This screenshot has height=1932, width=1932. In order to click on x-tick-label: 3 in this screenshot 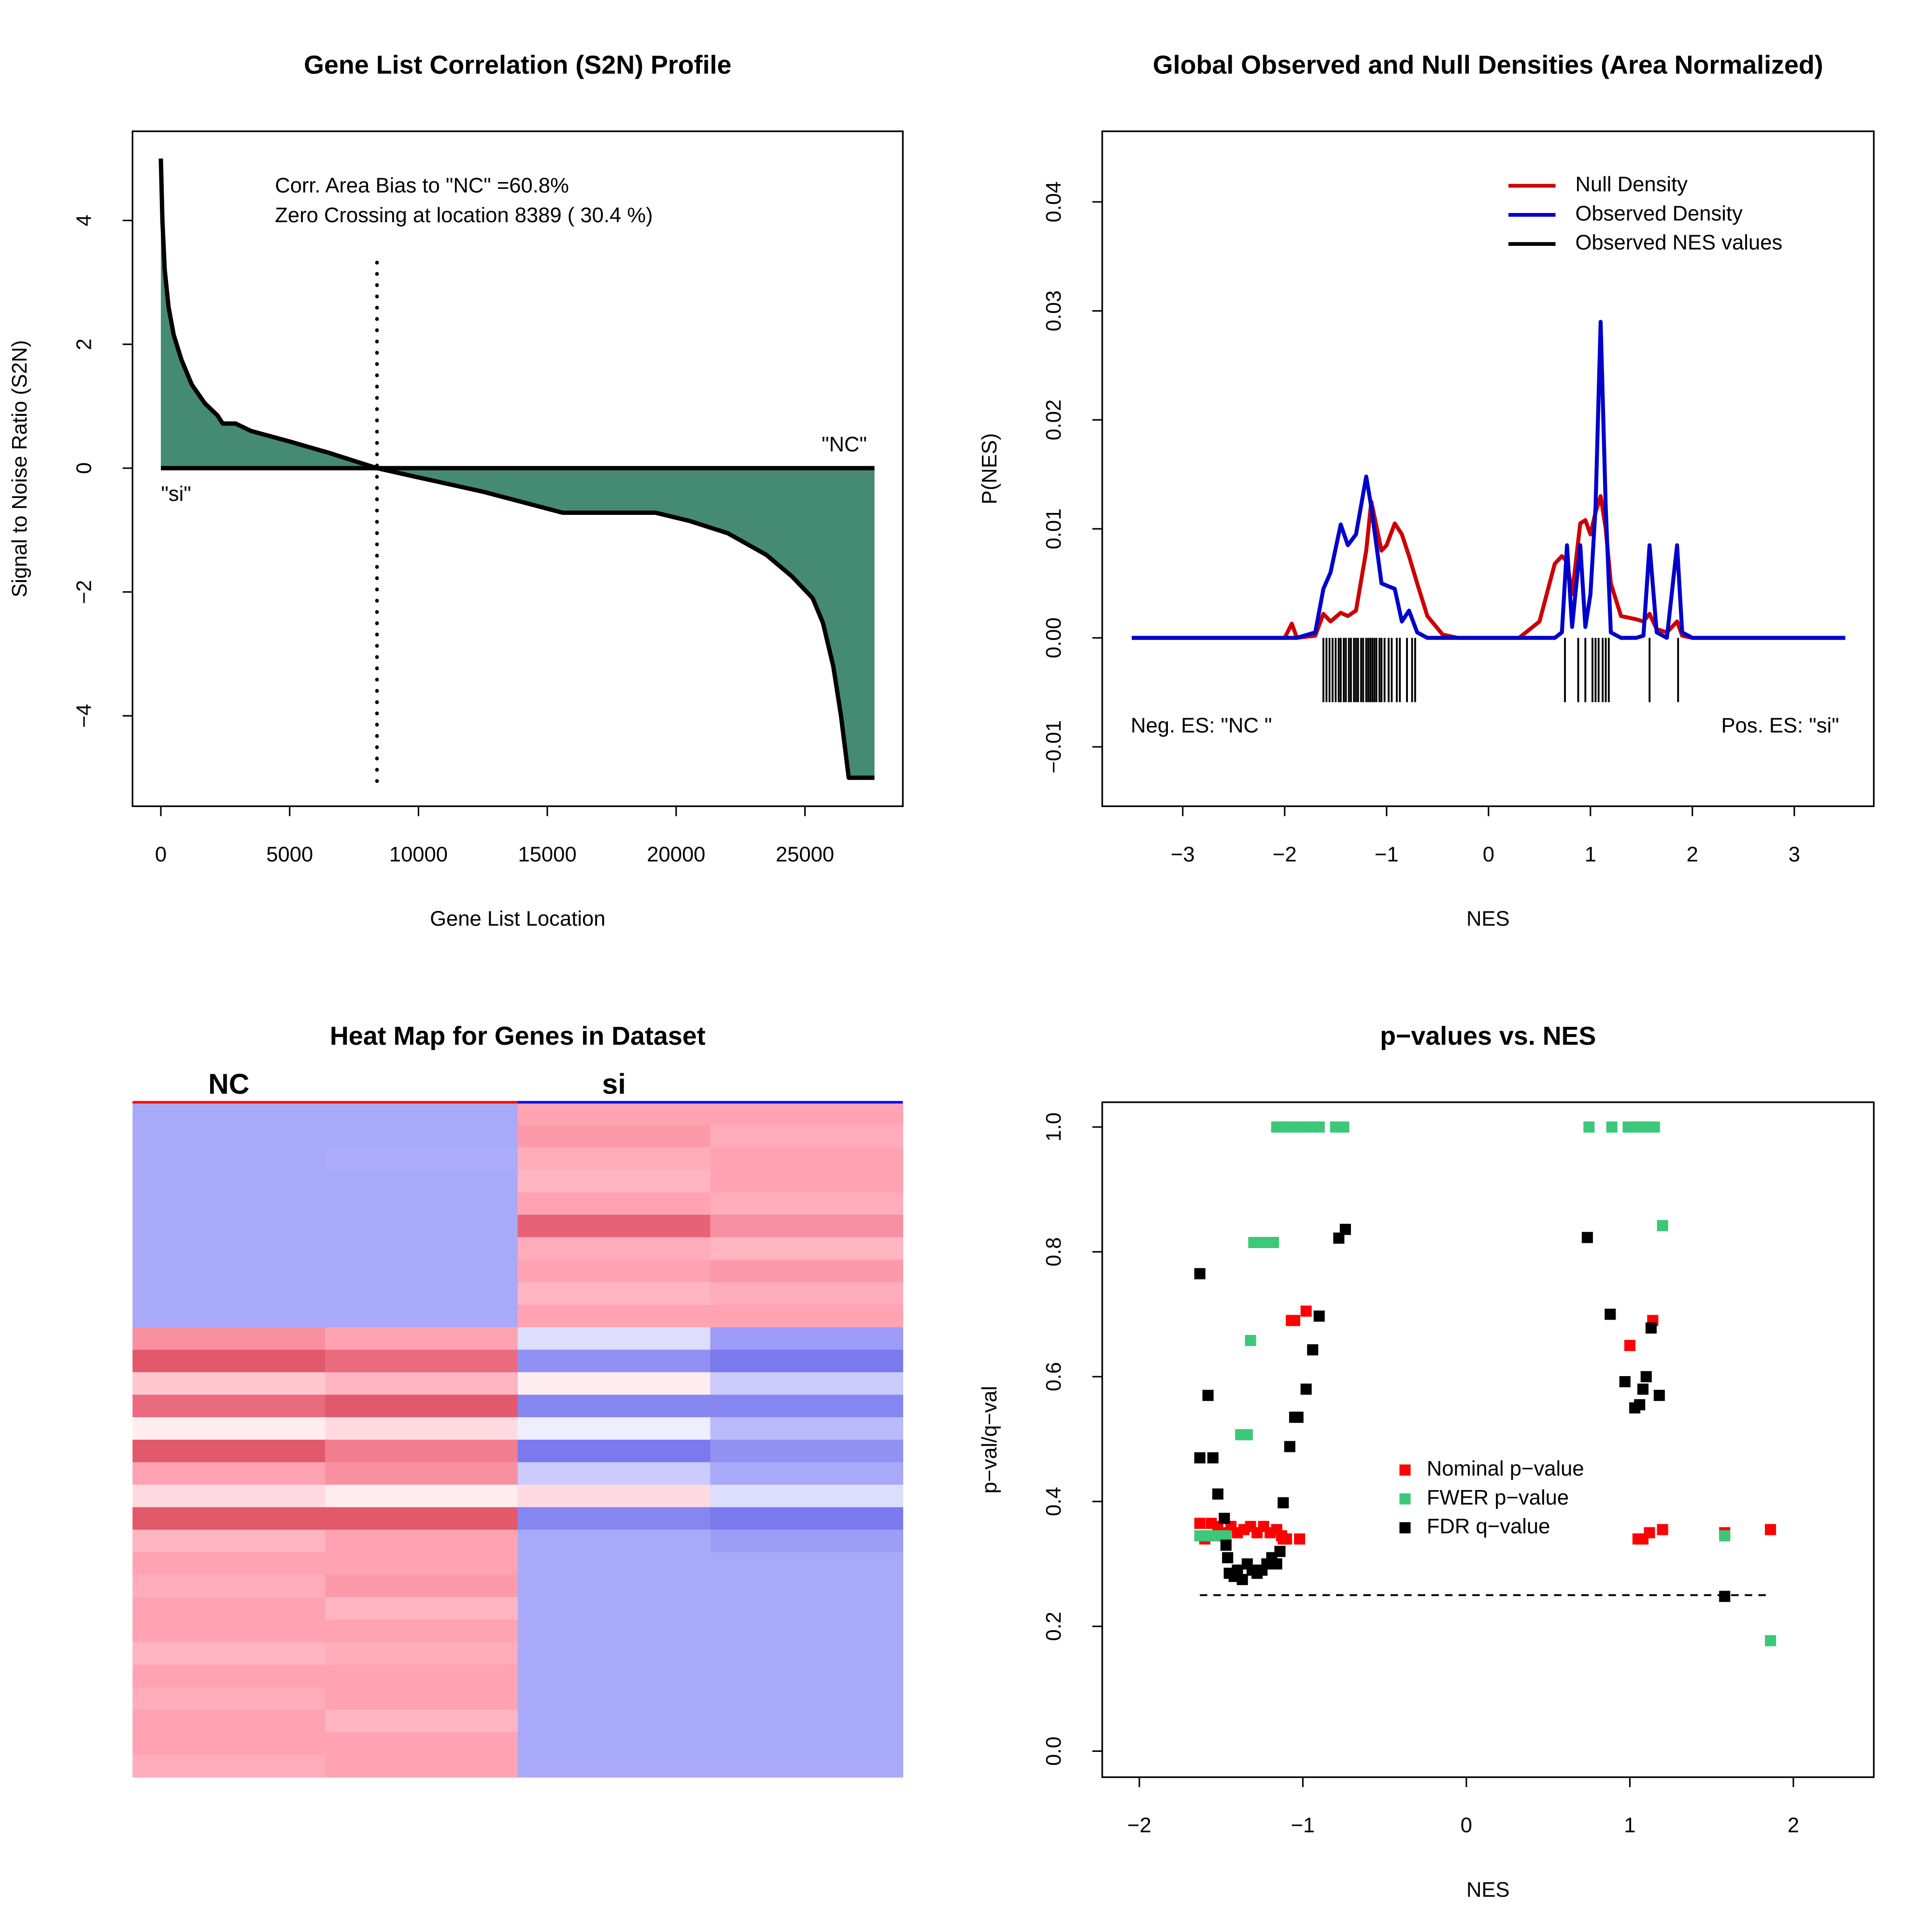, I will do `click(1794, 854)`.